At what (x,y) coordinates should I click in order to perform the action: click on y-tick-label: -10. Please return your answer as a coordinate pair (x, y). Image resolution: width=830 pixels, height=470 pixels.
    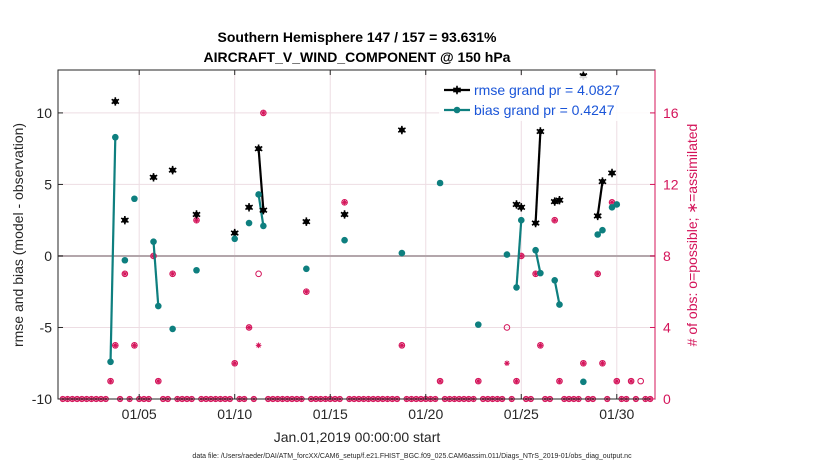
    Looking at the image, I should click on (42, 399).